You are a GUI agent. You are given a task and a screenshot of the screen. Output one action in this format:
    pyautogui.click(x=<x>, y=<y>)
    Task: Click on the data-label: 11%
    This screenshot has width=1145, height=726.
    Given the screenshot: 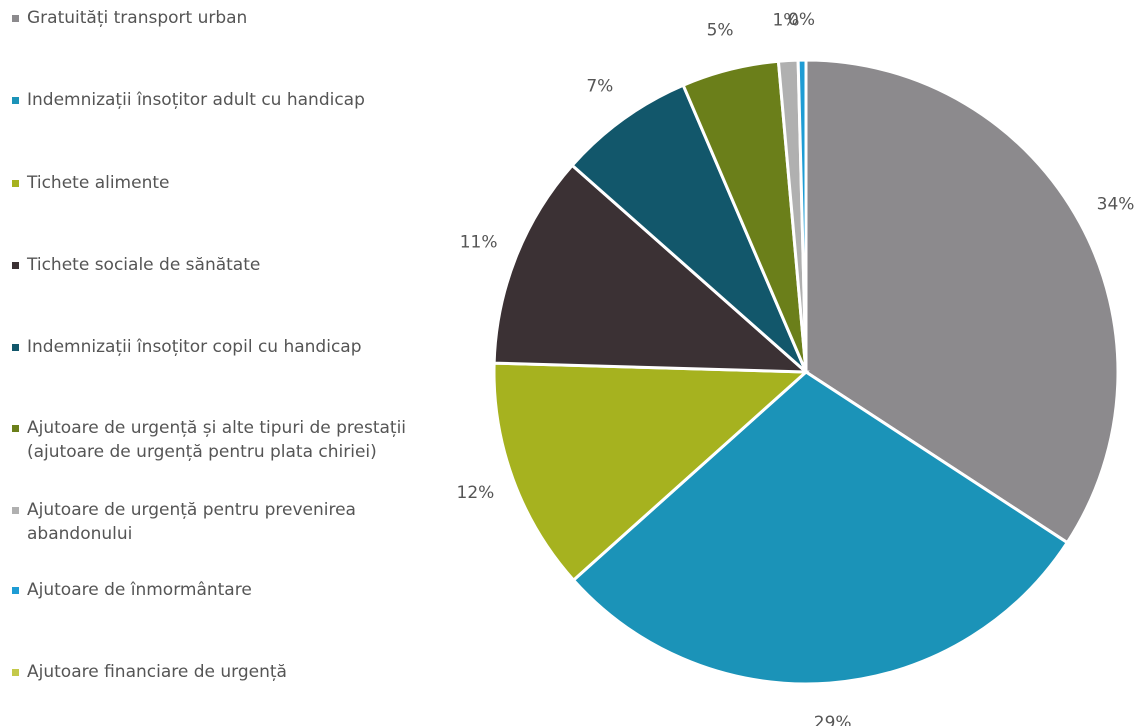 What is the action you would take?
    pyautogui.click(x=479, y=243)
    